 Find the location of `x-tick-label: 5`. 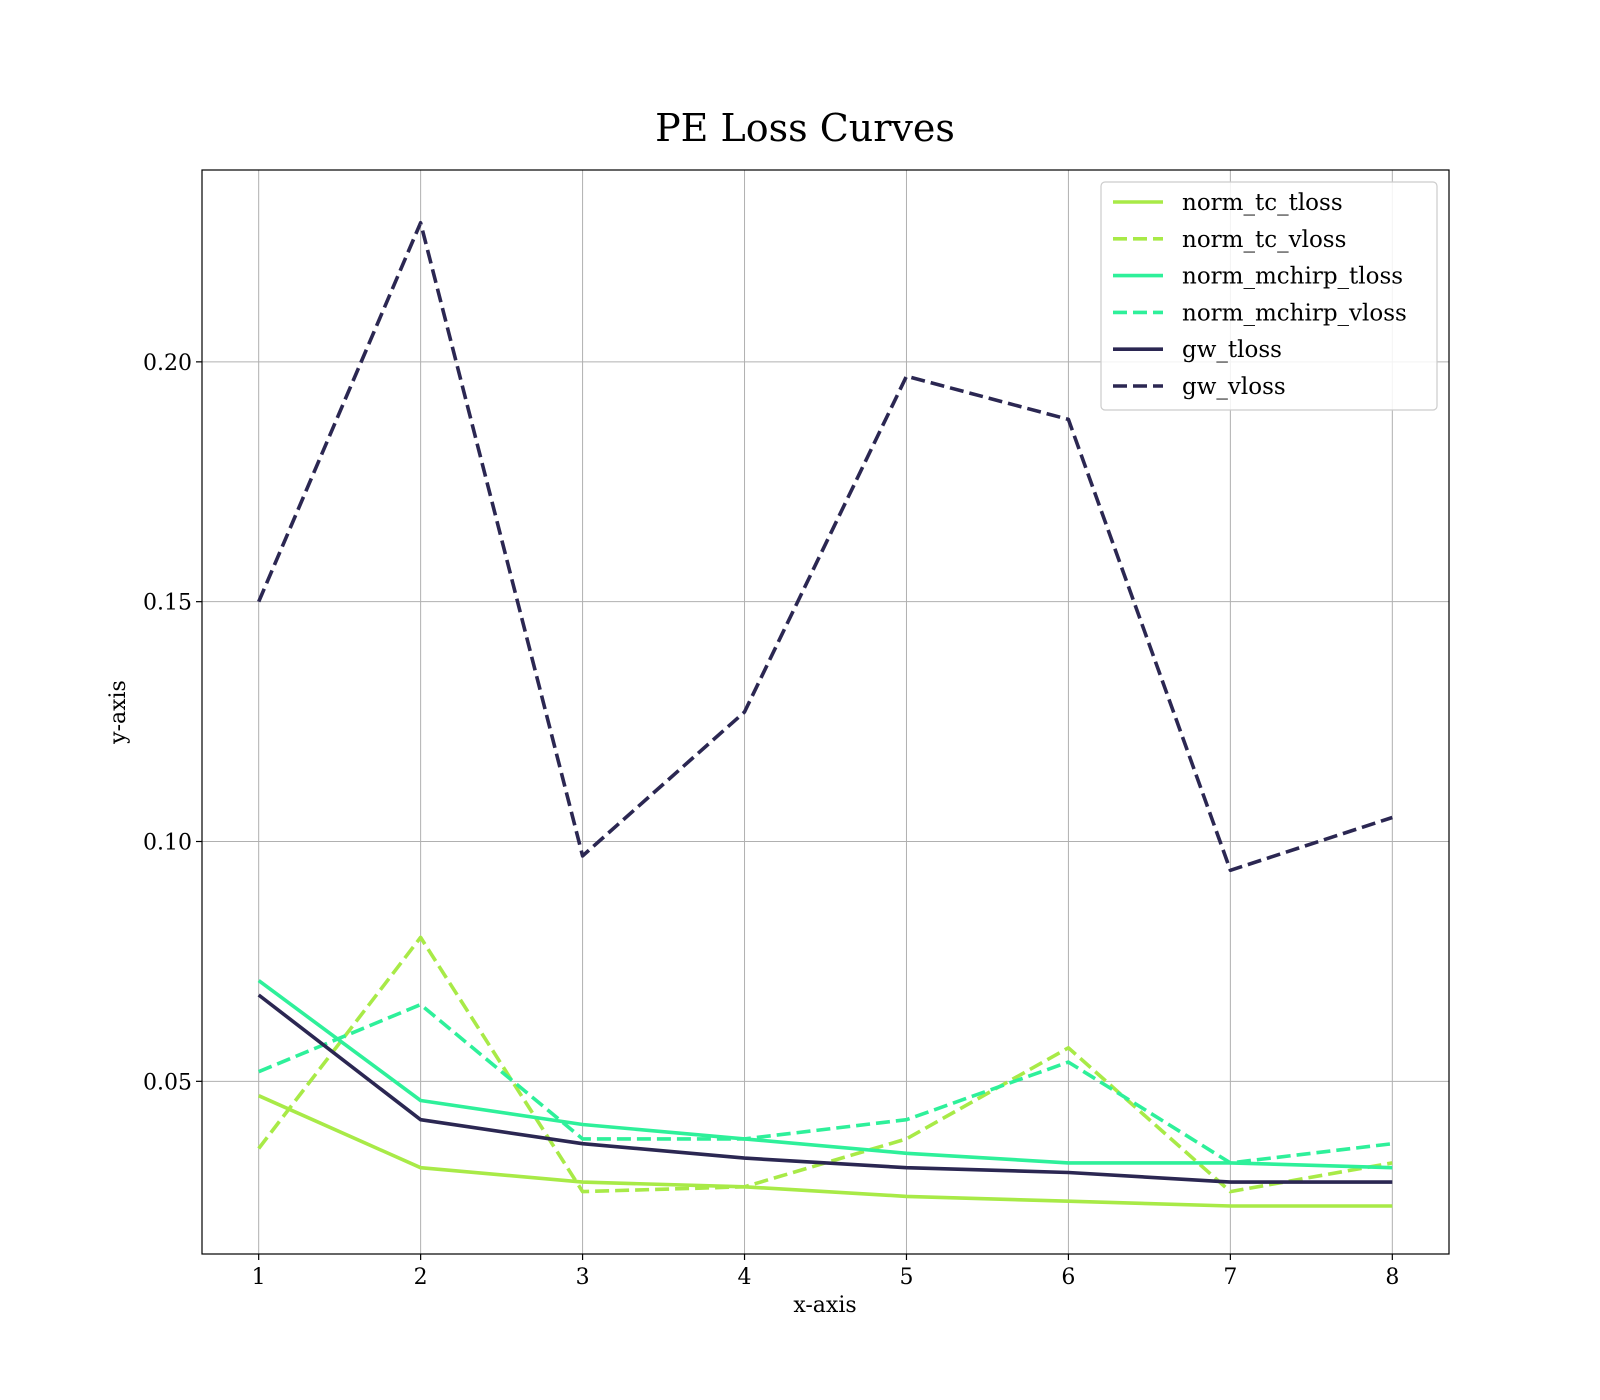

x-tick-label: 5 is located at coordinates (906, 1277).